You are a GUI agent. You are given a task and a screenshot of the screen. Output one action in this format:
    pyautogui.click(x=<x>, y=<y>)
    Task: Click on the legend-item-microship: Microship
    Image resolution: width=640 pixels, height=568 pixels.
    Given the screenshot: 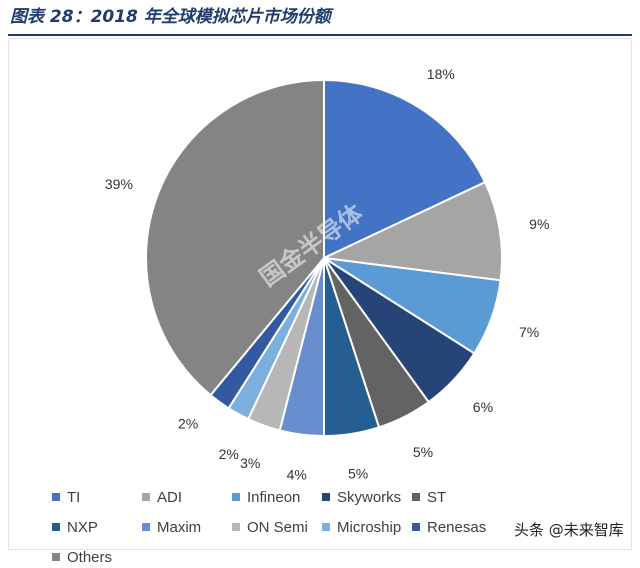 What is the action you would take?
    pyautogui.click(x=367, y=527)
    